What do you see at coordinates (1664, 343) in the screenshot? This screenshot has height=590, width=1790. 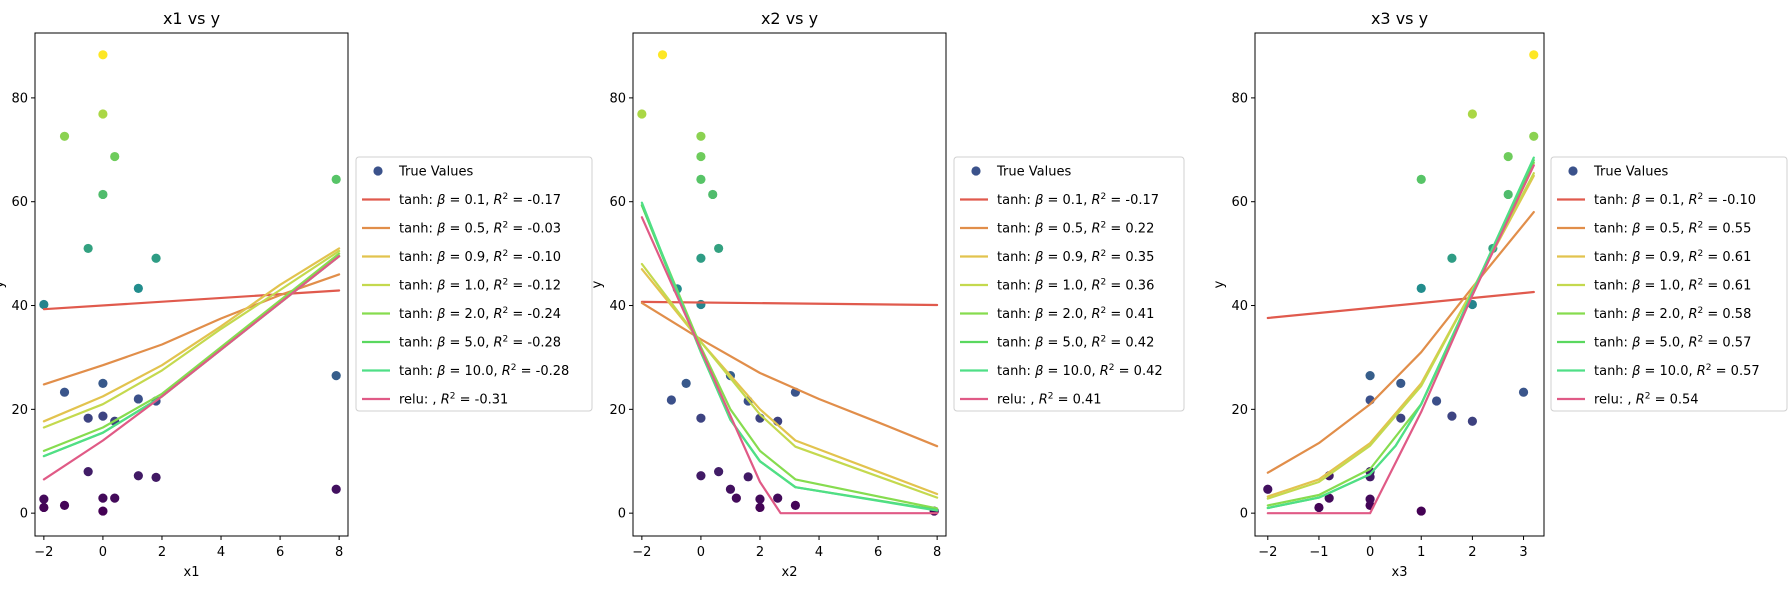 I see `label-part: = 5.0,` at bounding box center [1664, 343].